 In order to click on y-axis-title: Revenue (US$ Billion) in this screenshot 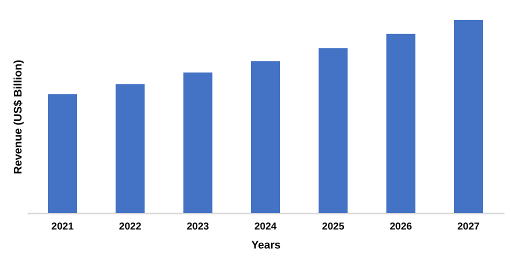, I will do `click(18, 117)`.